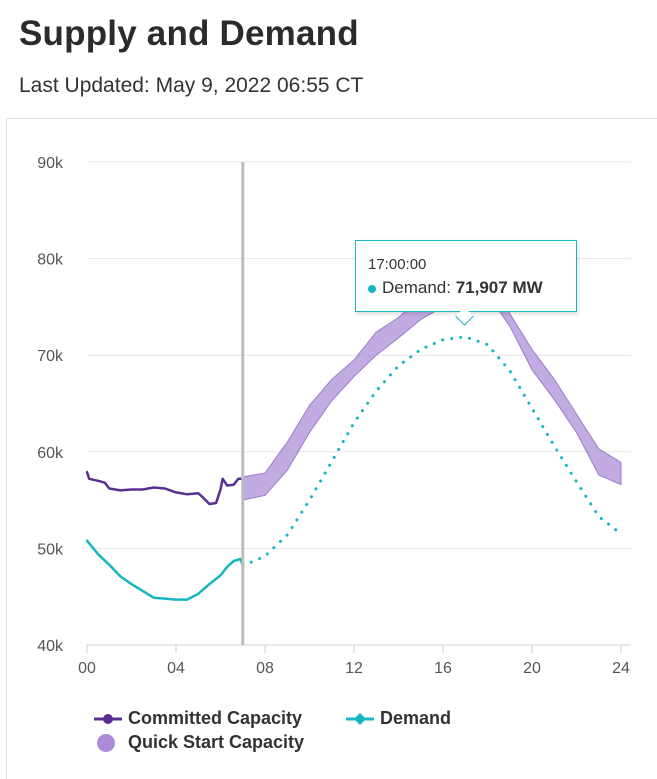 This screenshot has width=657, height=779. What do you see at coordinates (50, 453) in the screenshot?
I see `y-tick-label: 60k` at bounding box center [50, 453].